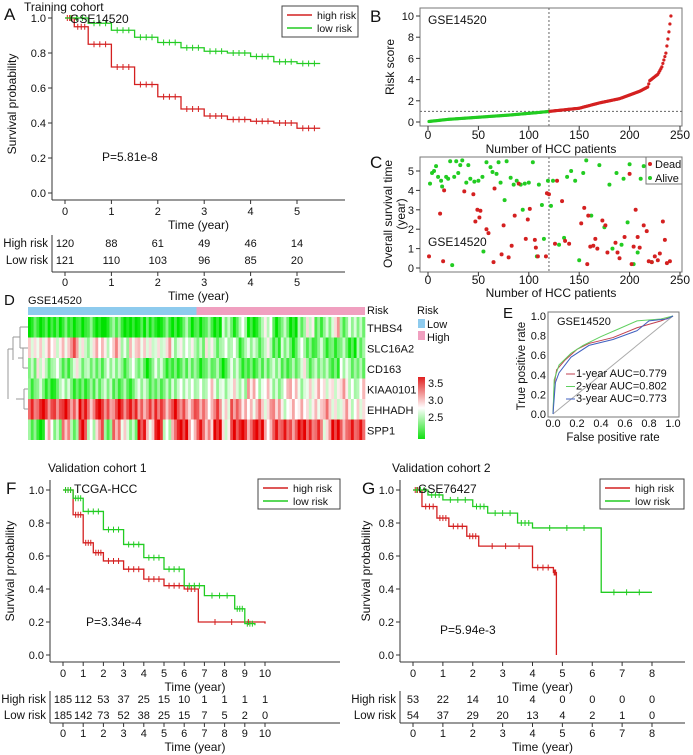 The height and width of the screenshot is (755, 693). What do you see at coordinates (38, 159) in the screenshot?
I see `y-tick-label: 0.2` at bounding box center [38, 159].